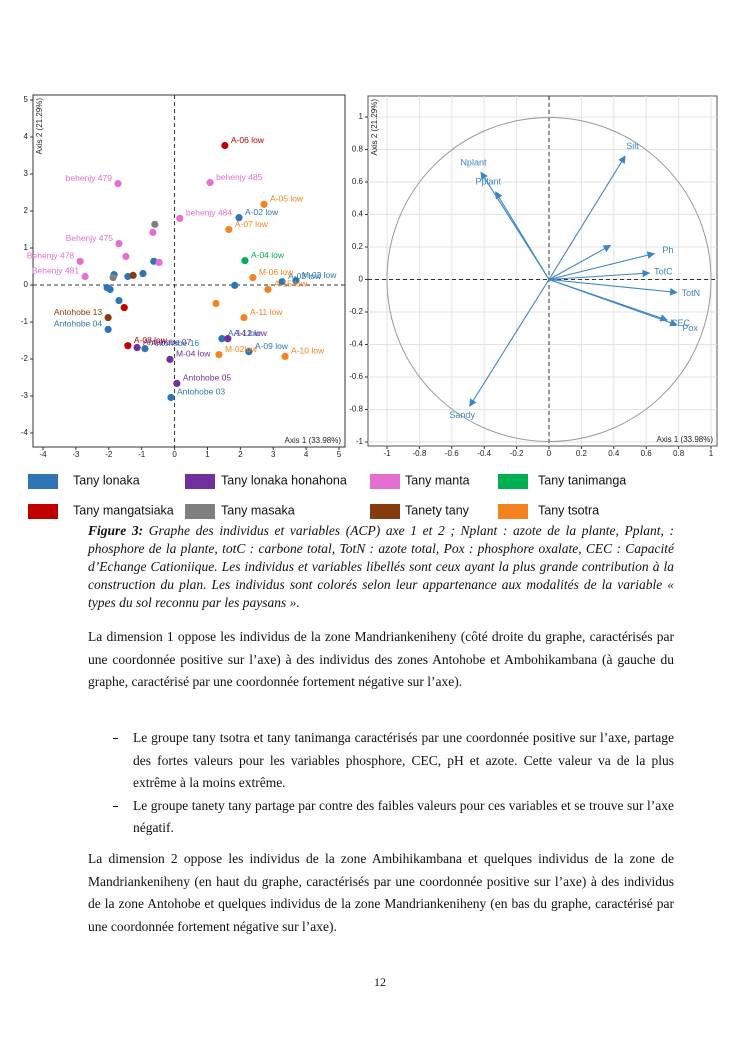  I want to click on y-tick-label: 2, so click(26, 210).